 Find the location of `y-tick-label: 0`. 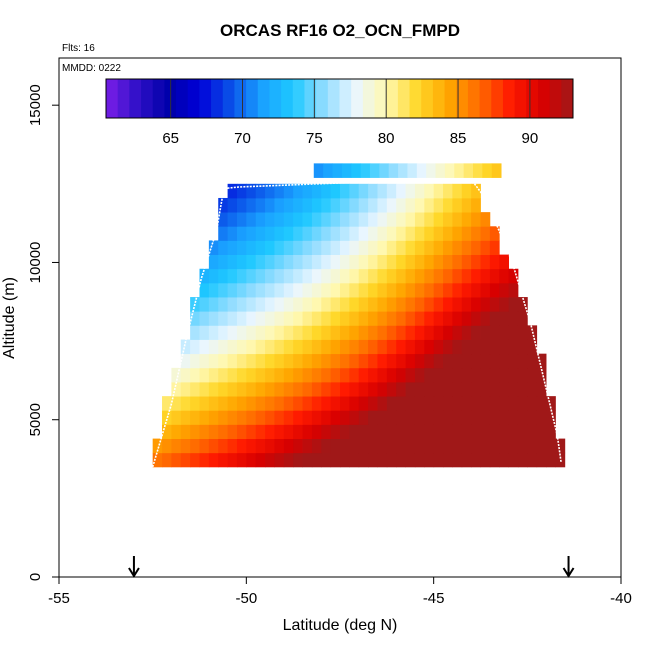

y-tick-label: 0 is located at coordinates (35, 577).